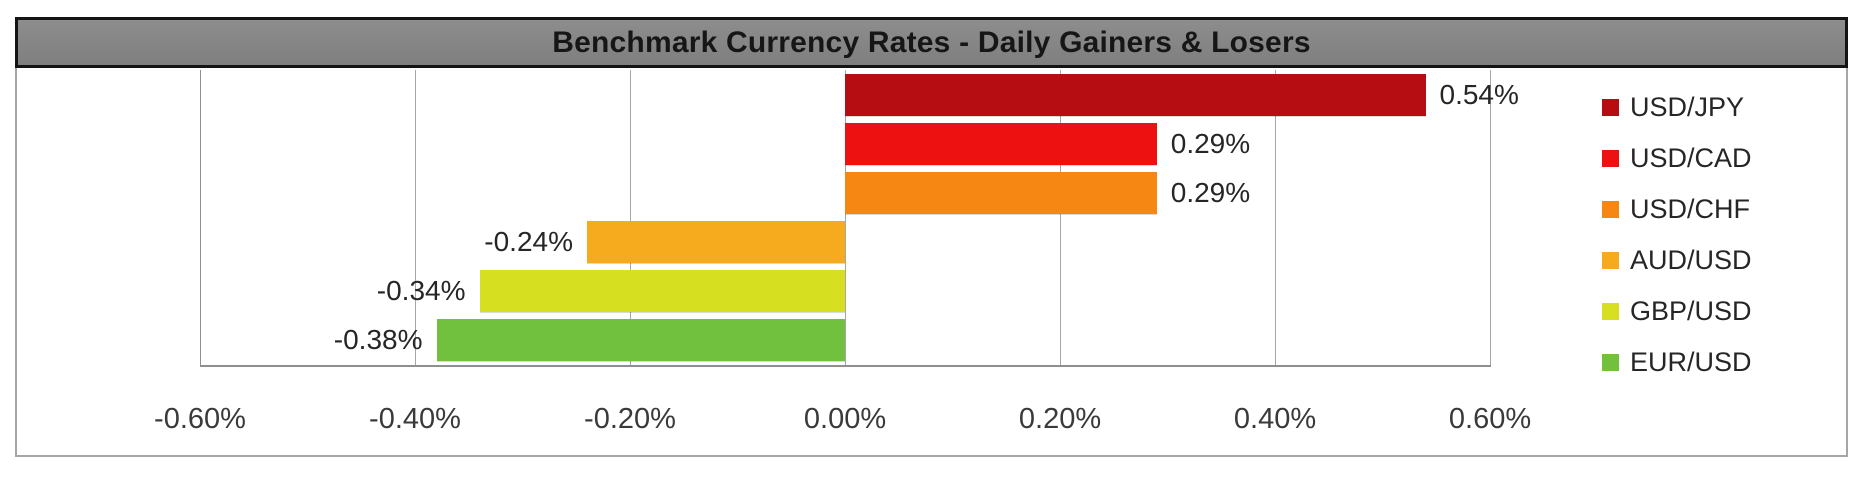 The height and width of the screenshot is (501, 1865). Describe the element at coordinates (1690, 208) in the screenshot. I see `legend-label: USD/CHF` at that location.